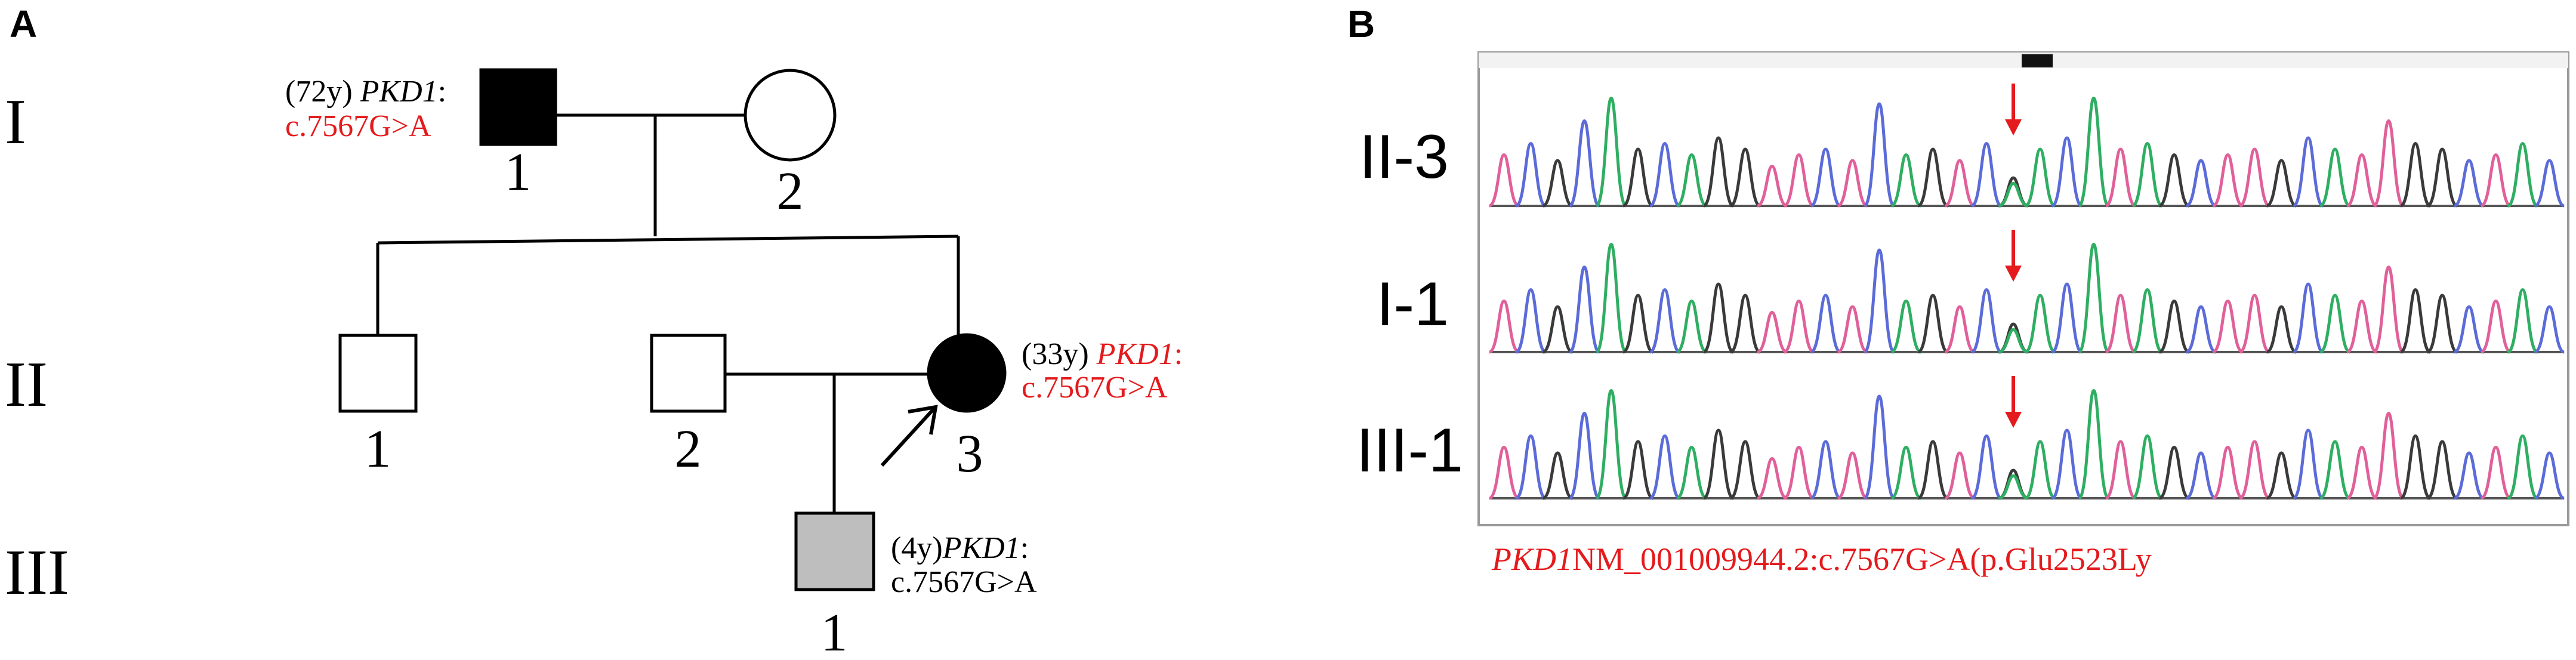 The width and height of the screenshot is (2576, 660). I want to click on age-I1: (72y), so click(319, 92).